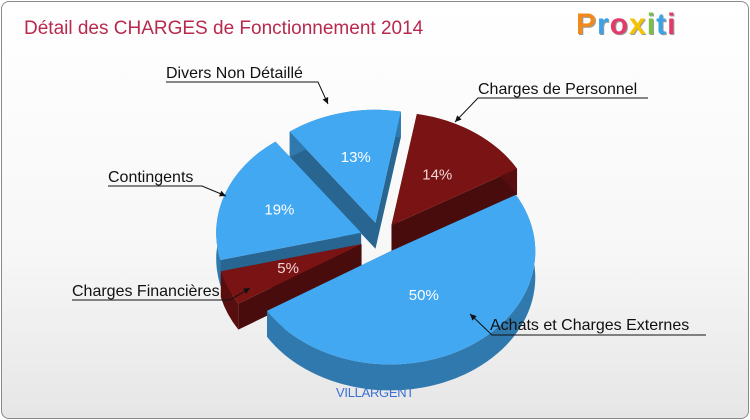 This screenshot has width=750, height=420. I want to click on pie-slice: 13%, so click(345, 179).